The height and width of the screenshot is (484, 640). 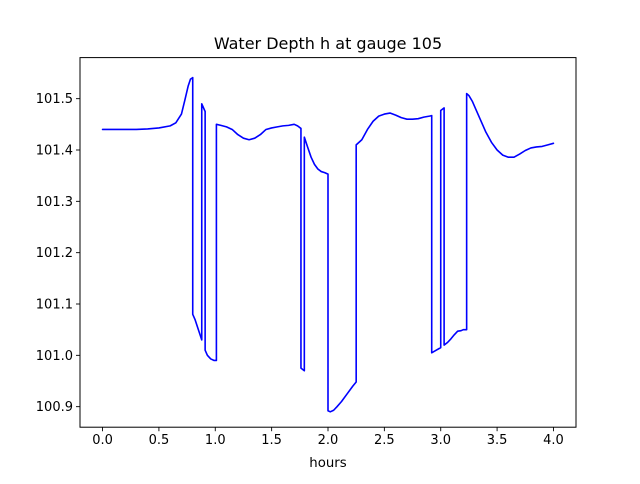 I want to click on chart-title: Water Depth h at gauge 105, so click(x=328, y=43).